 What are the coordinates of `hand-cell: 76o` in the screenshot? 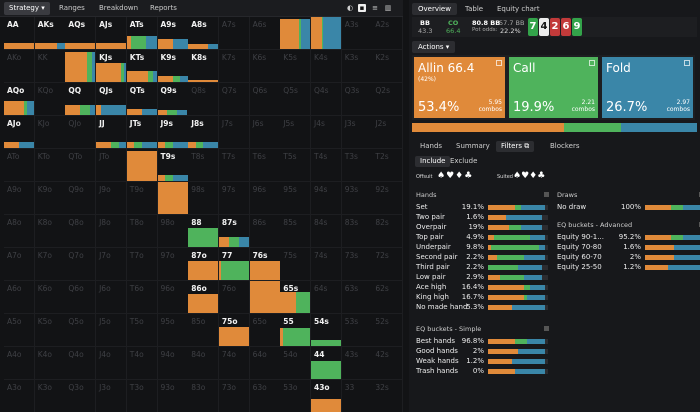 It's located at (234, 297).